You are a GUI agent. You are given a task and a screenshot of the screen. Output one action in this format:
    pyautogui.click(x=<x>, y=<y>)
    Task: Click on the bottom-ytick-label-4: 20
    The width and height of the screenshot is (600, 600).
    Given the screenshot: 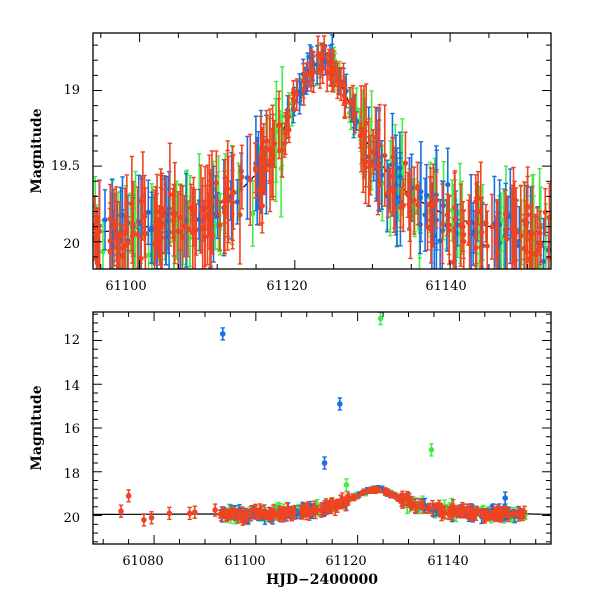 What is the action you would take?
    pyautogui.click(x=71, y=518)
    